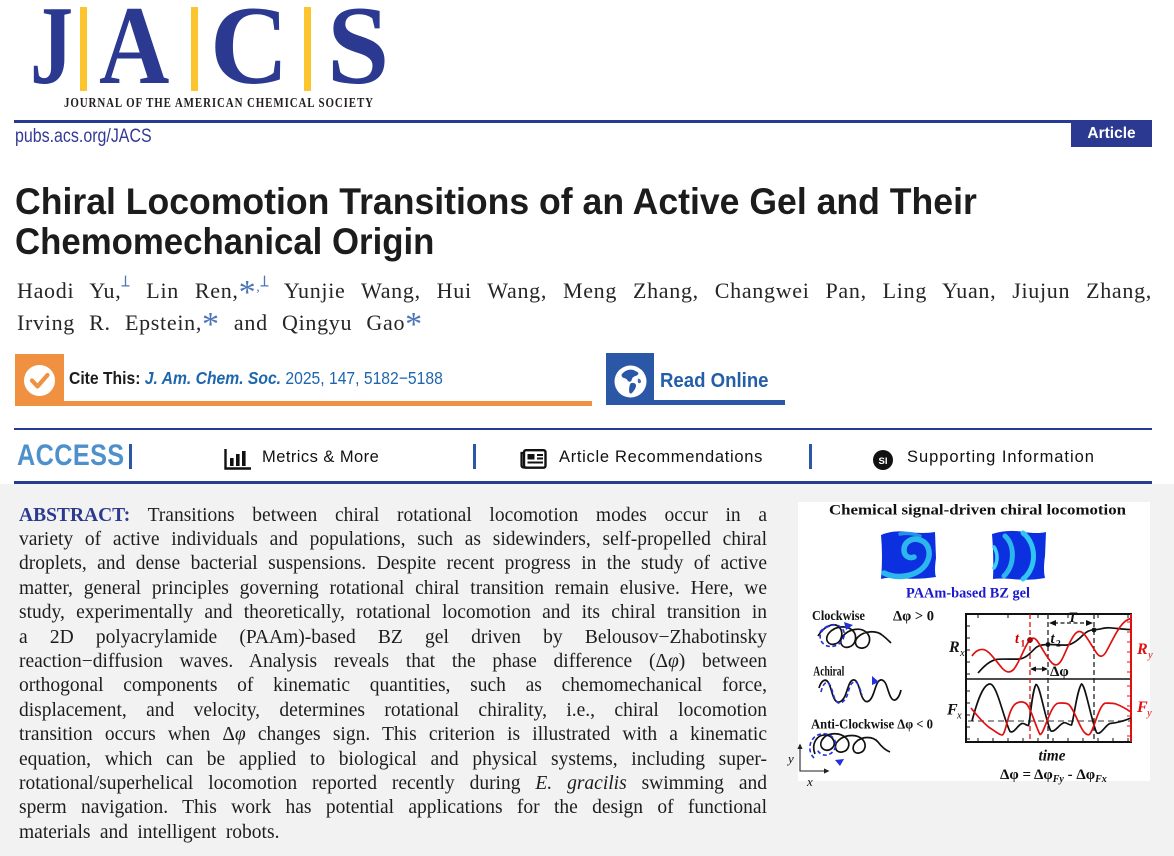  What do you see at coordinates (1053, 776) in the screenshot?
I see `svg-text: Δφ = ΔφFy - ΔφFx` at bounding box center [1053, 776].